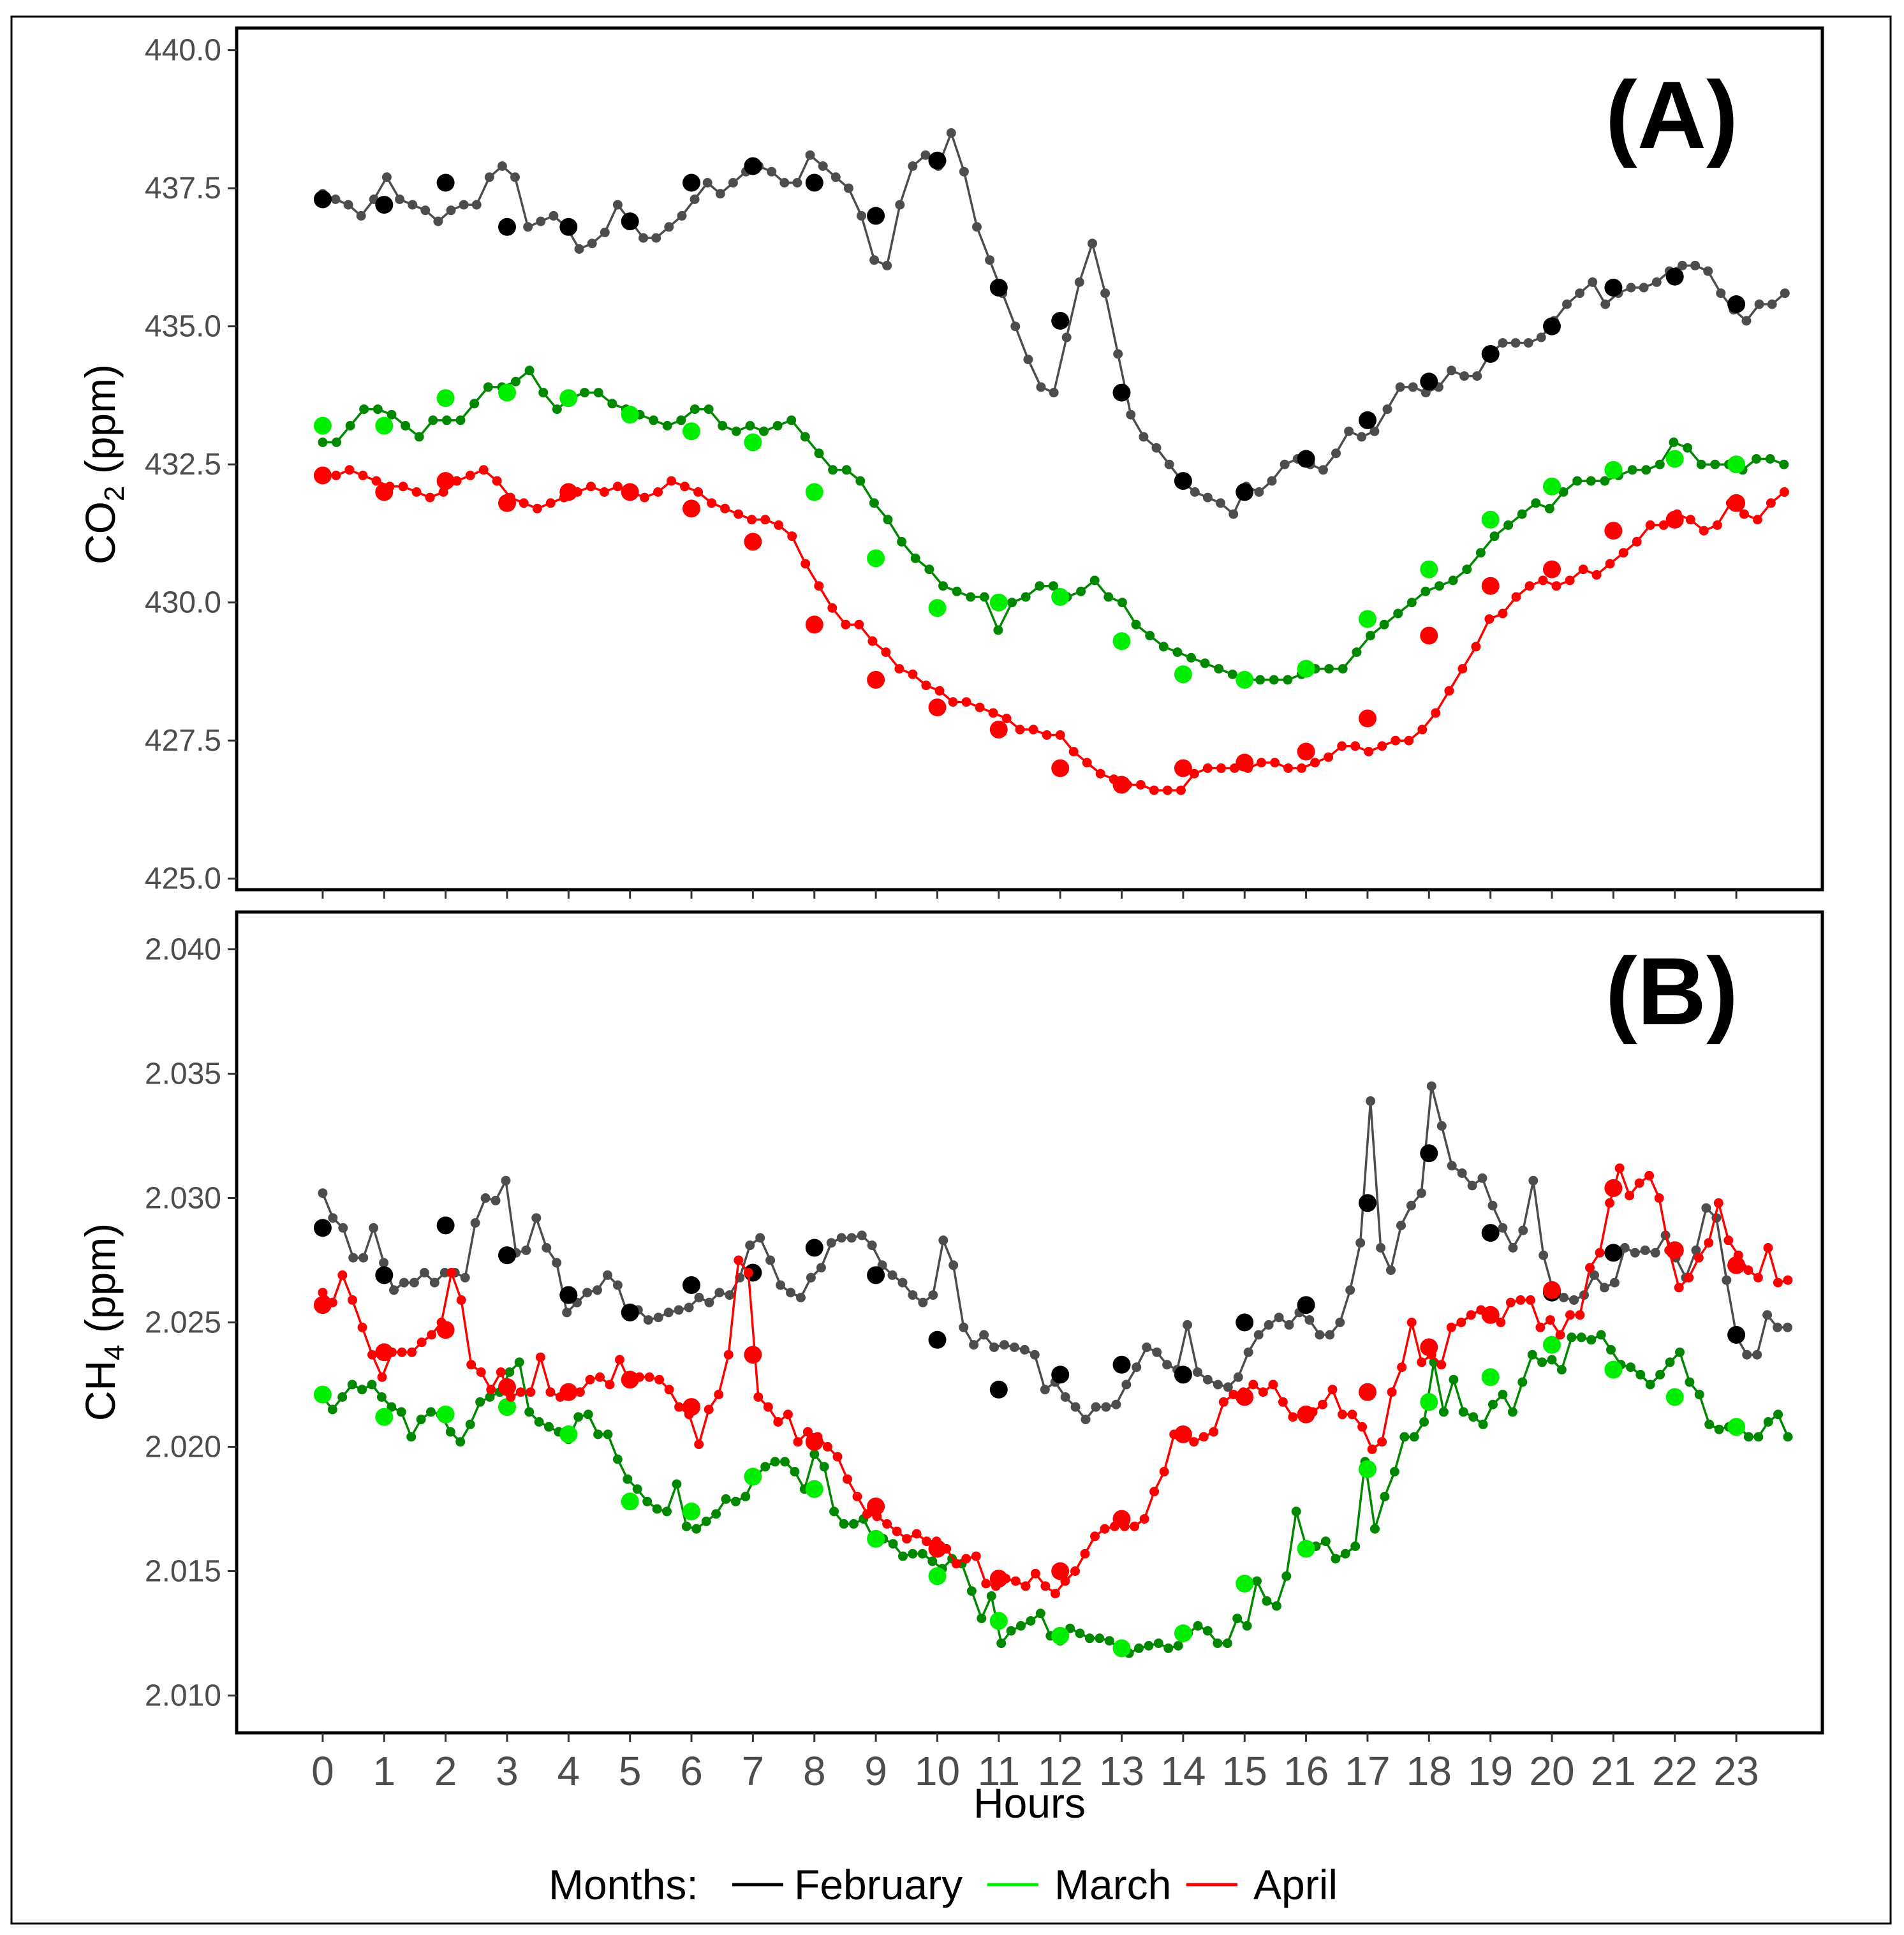 The height and width of the screenshot is (1935, 1904). Describe the element at coordinates (183, 465) in the screenshot. I see `panel-a-y-tick-label: 432.5` at that location.